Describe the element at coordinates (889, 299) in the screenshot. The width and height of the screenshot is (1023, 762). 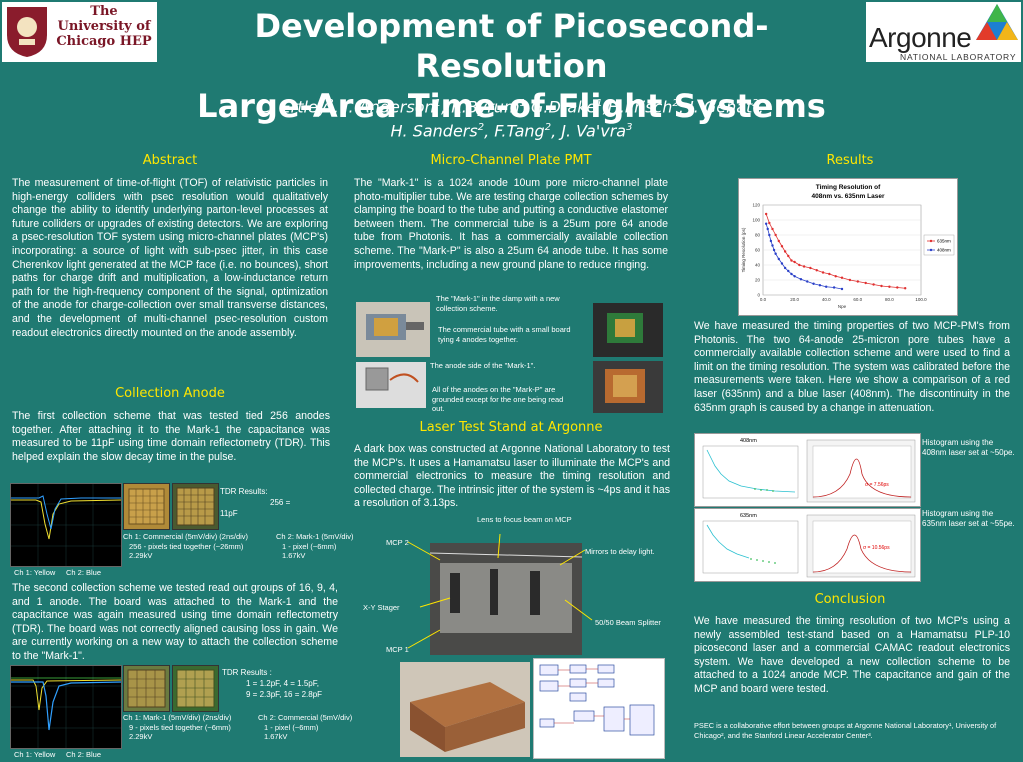
I see `x-tick-label: 80.0` at that location.